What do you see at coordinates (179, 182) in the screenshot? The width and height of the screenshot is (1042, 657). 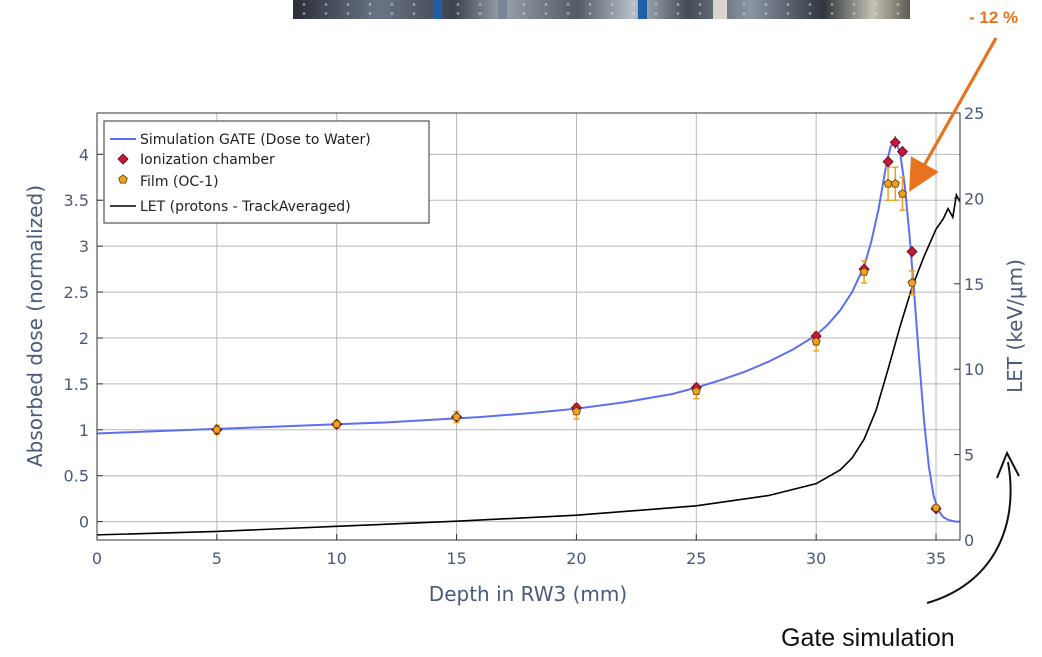 I see `legend-label-film: Film (OC-1)` at bounding box center [179, 182].